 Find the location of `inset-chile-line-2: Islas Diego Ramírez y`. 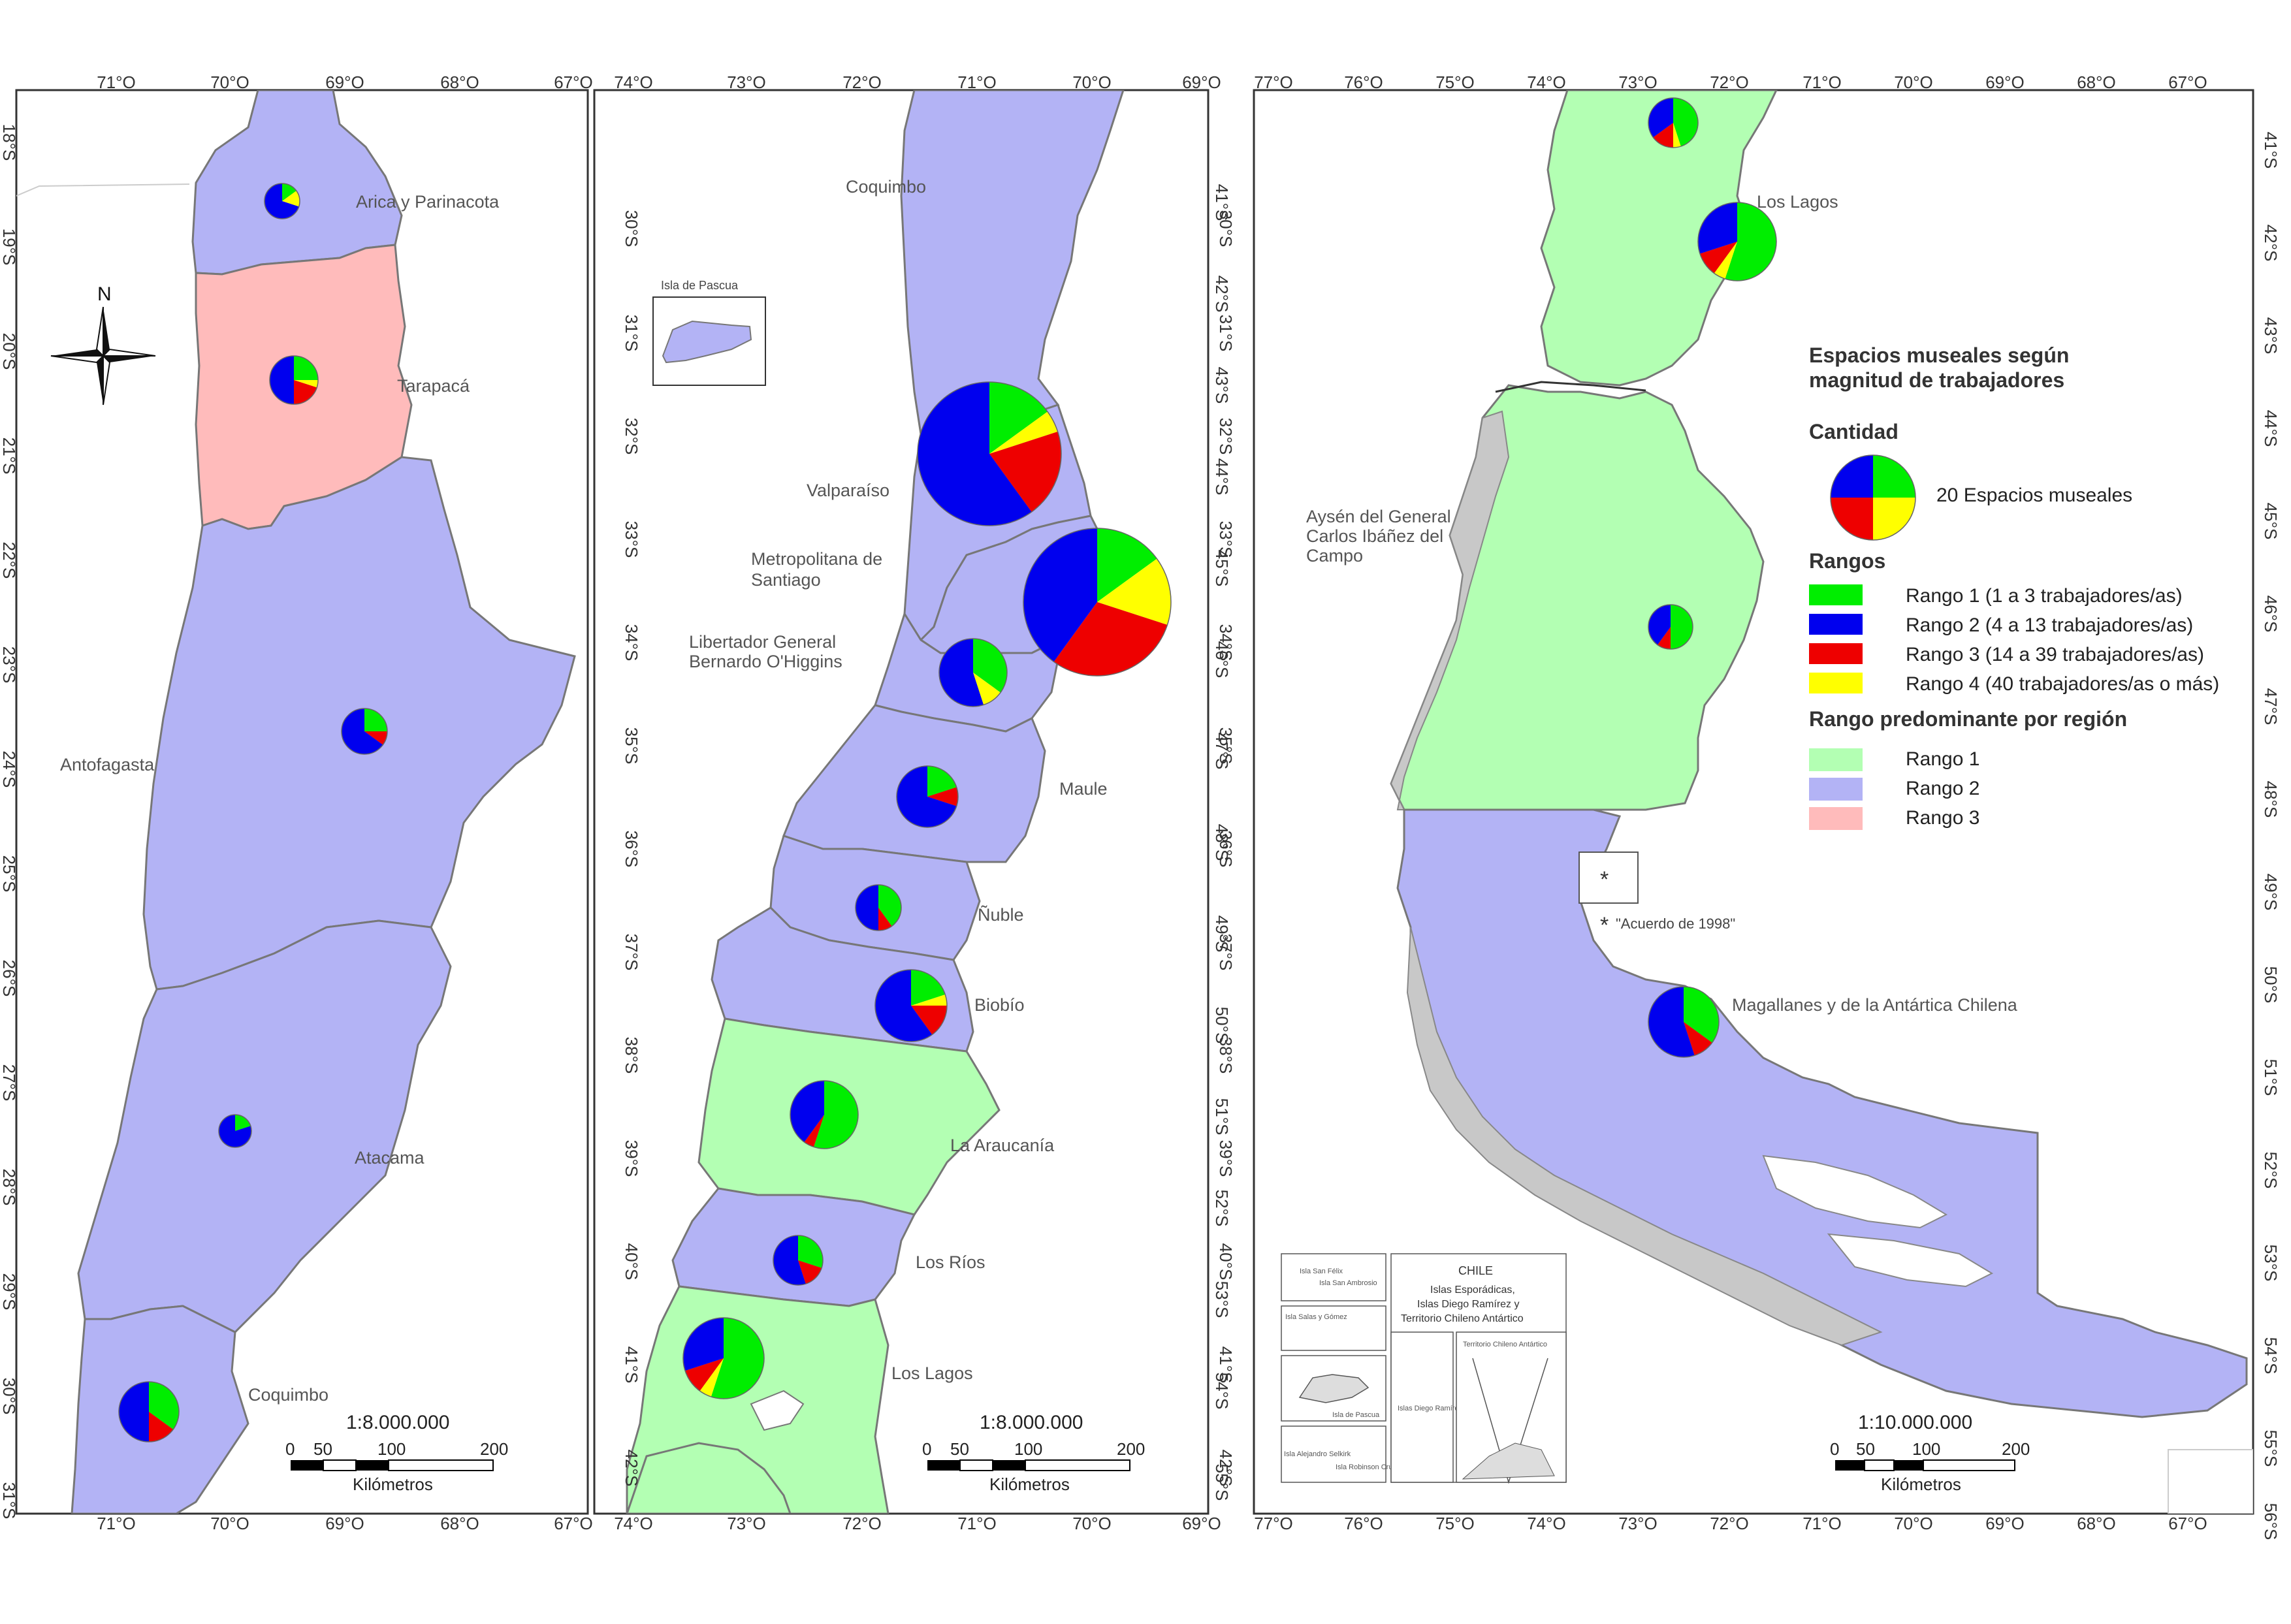

inset-chile-line-2: Islas Diego Ramírez y is located at coordinates (1468, 1304).